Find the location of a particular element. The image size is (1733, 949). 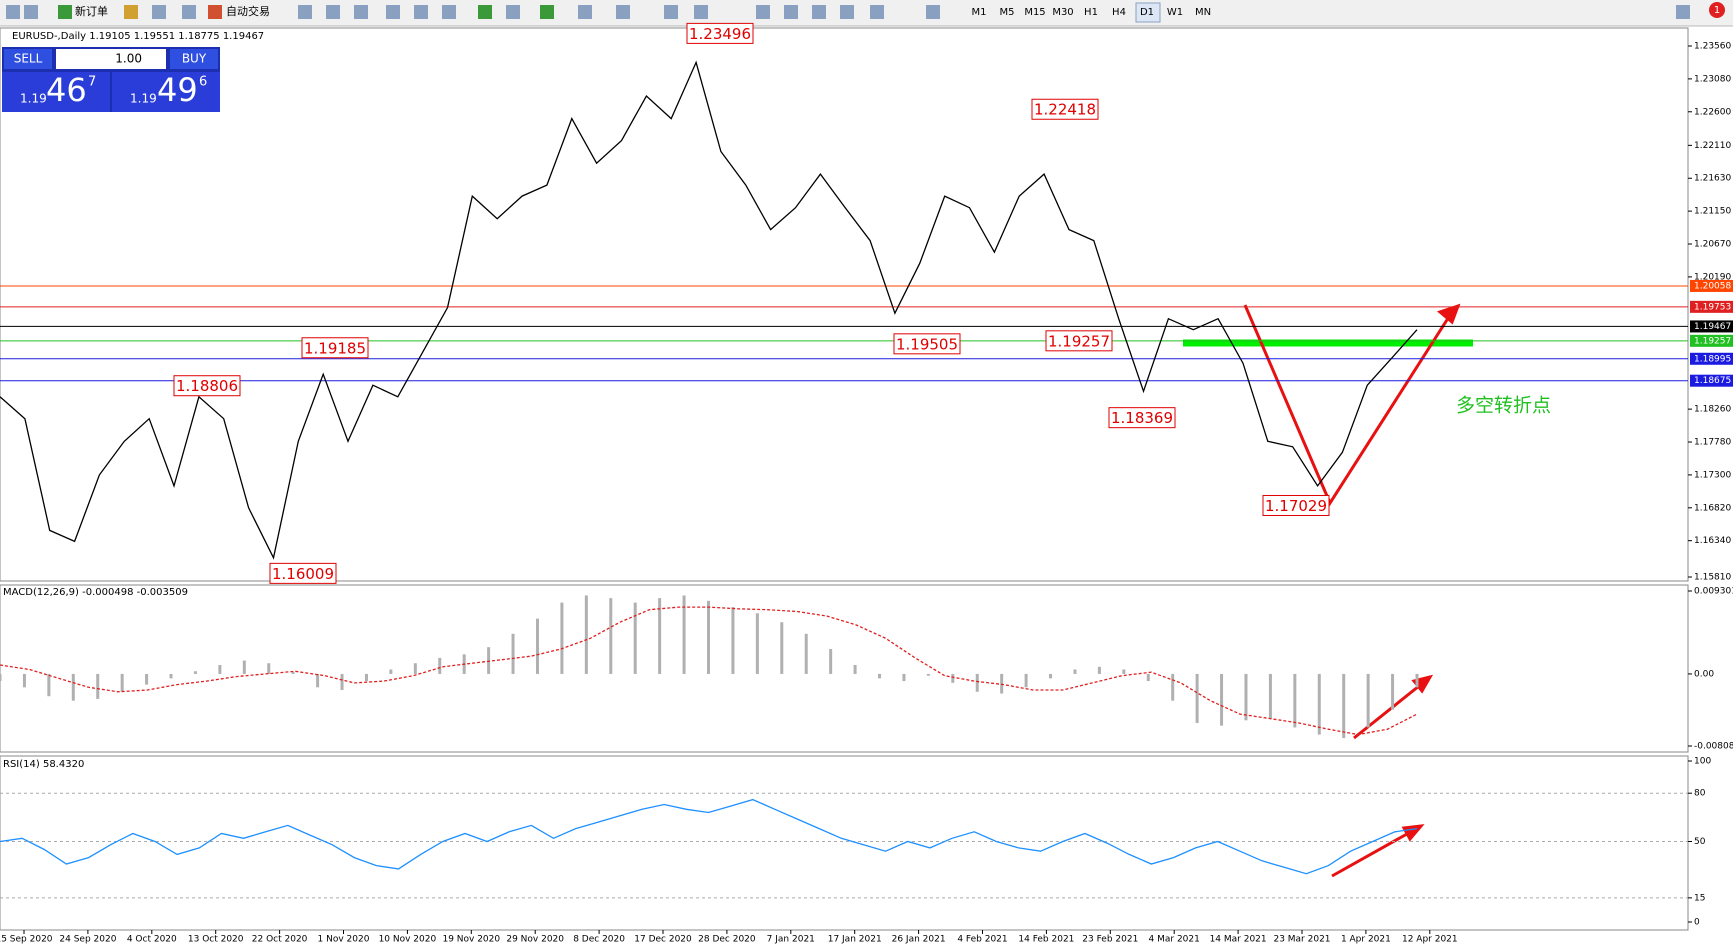

notification-badge is located at coordinates (1717, 10).